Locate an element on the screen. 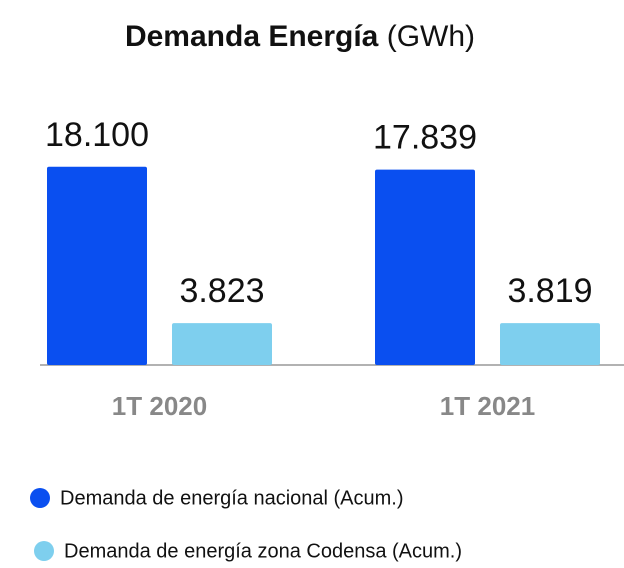  value-label: 18.100 is located at coordinates (97, 135).